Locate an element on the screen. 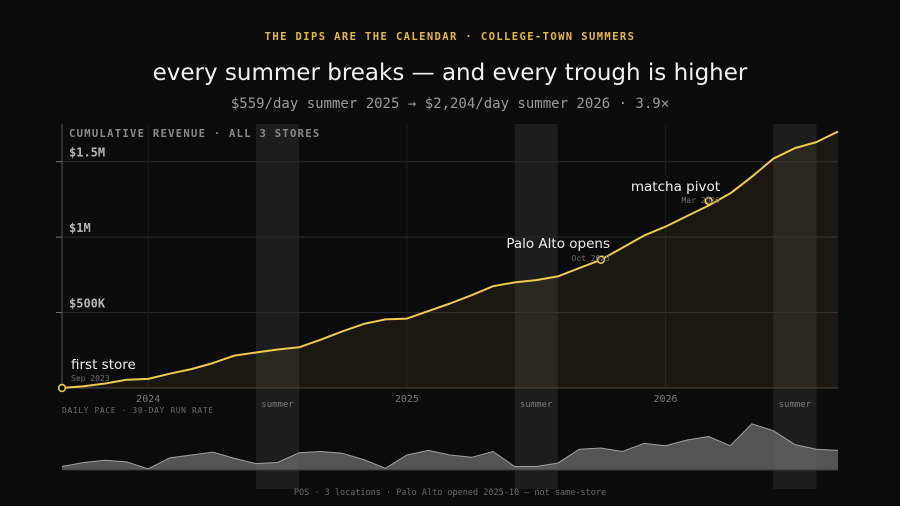 The width and height of the screenshot is (900, 506). annotation-date: Sep 2023 is located at coordinates (90, 378).